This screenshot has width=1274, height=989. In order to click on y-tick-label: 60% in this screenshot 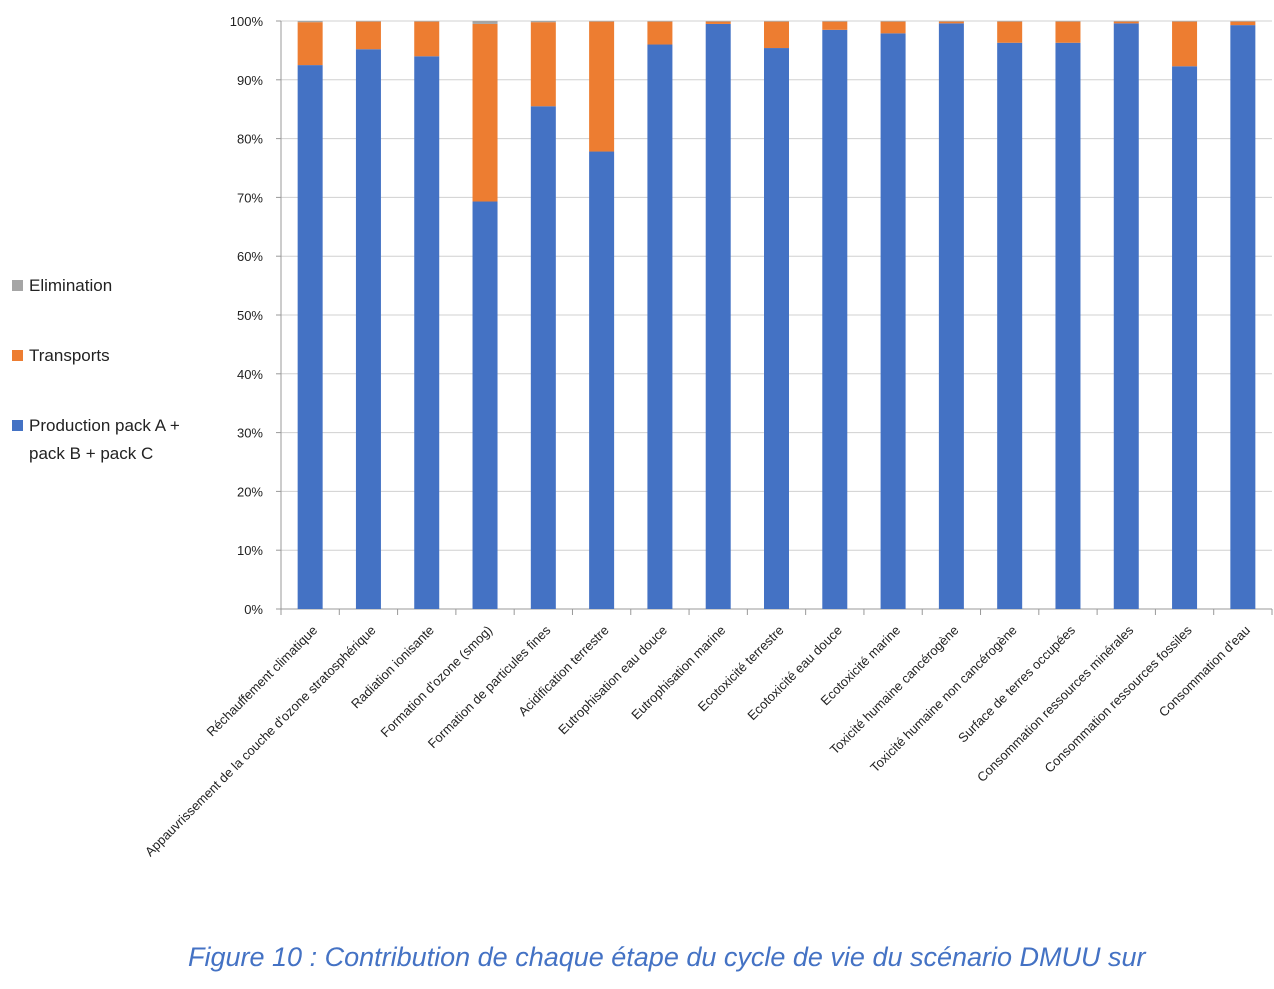, I will do `click(250, 256)`.